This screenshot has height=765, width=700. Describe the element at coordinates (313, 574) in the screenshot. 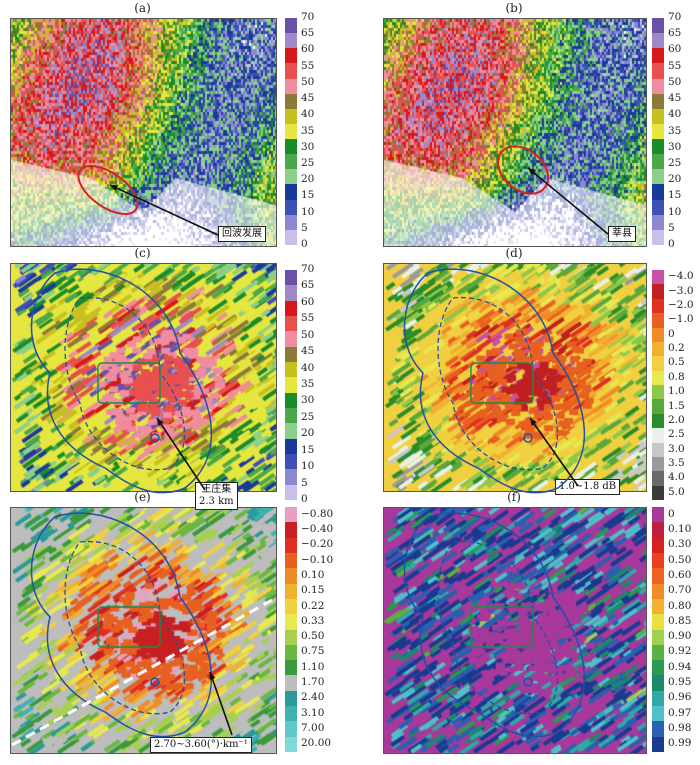

I see `colorbar-tick-label: 0.10` at that location.